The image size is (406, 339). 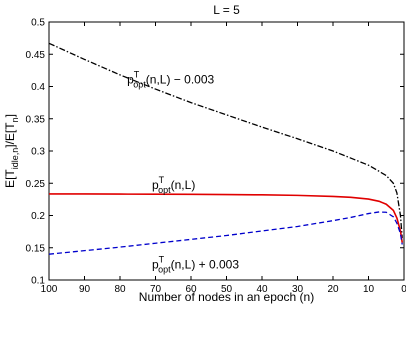 I want to click on series-line-lower, so click(x=225, y=233).